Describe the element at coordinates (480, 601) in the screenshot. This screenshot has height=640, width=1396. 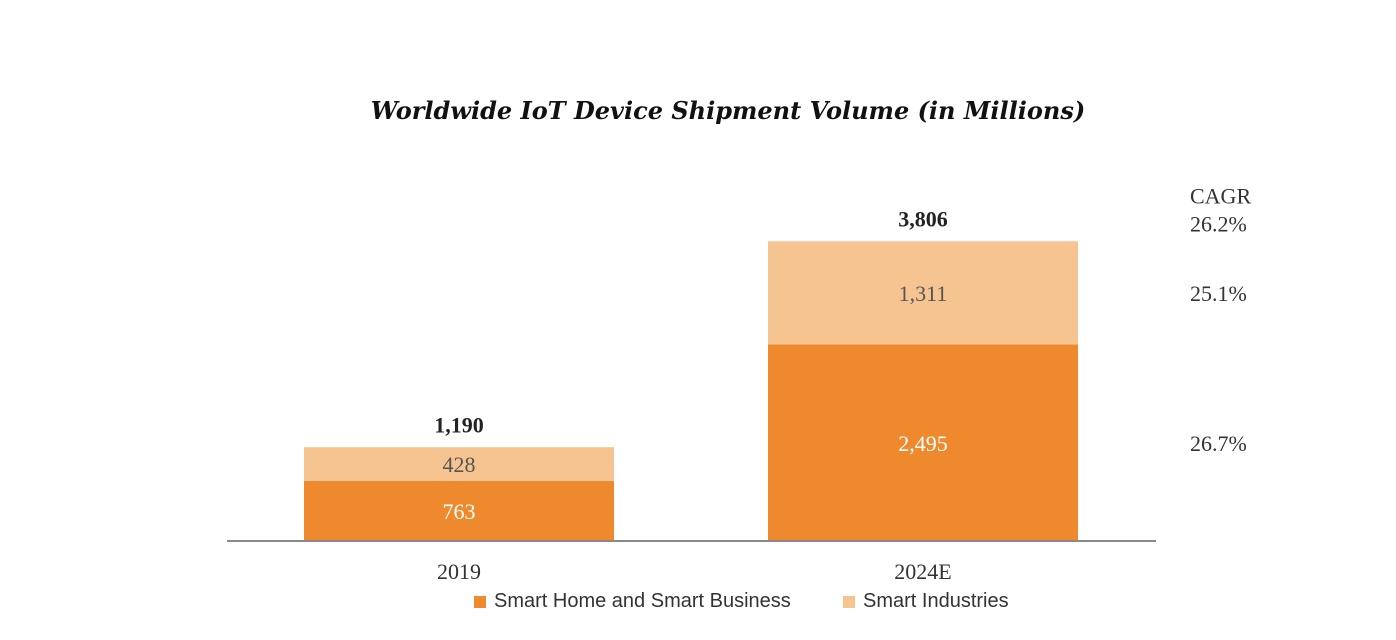
I see `legend-swatch-smart-home` at that location.